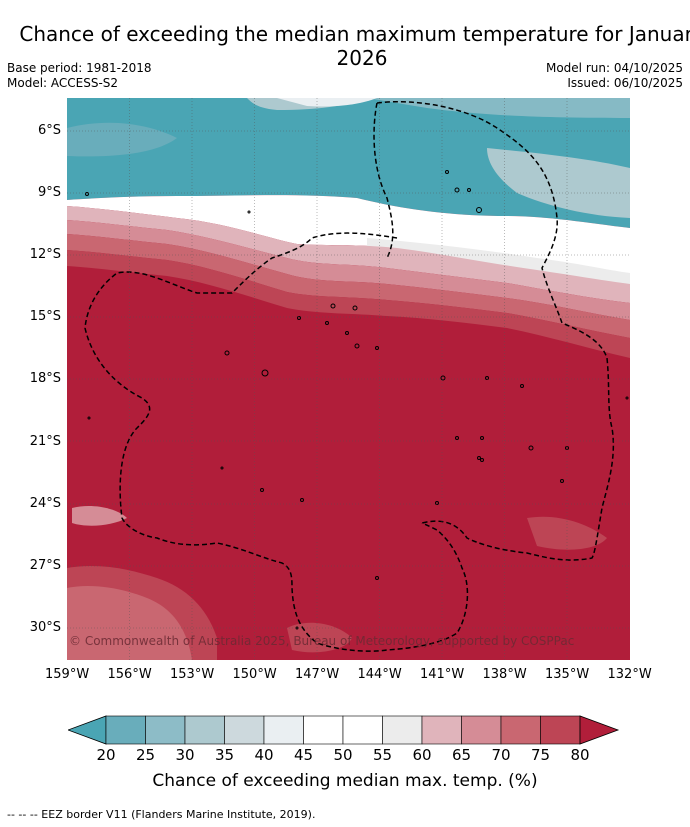 Image resolution: width=690 pixels, height=827 pixels. Describe the element at coordinates (599, 730) in the screenshot. I see `colorbar-high-extend` at that location.